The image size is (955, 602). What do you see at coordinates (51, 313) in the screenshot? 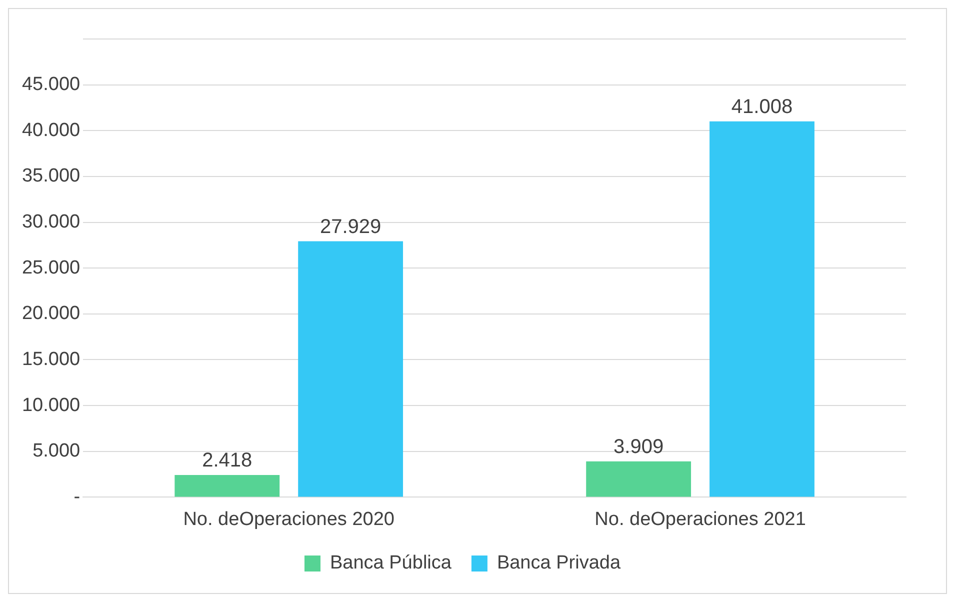
I see `y-tick-label: 20.000` at bounding box center [51, 313].